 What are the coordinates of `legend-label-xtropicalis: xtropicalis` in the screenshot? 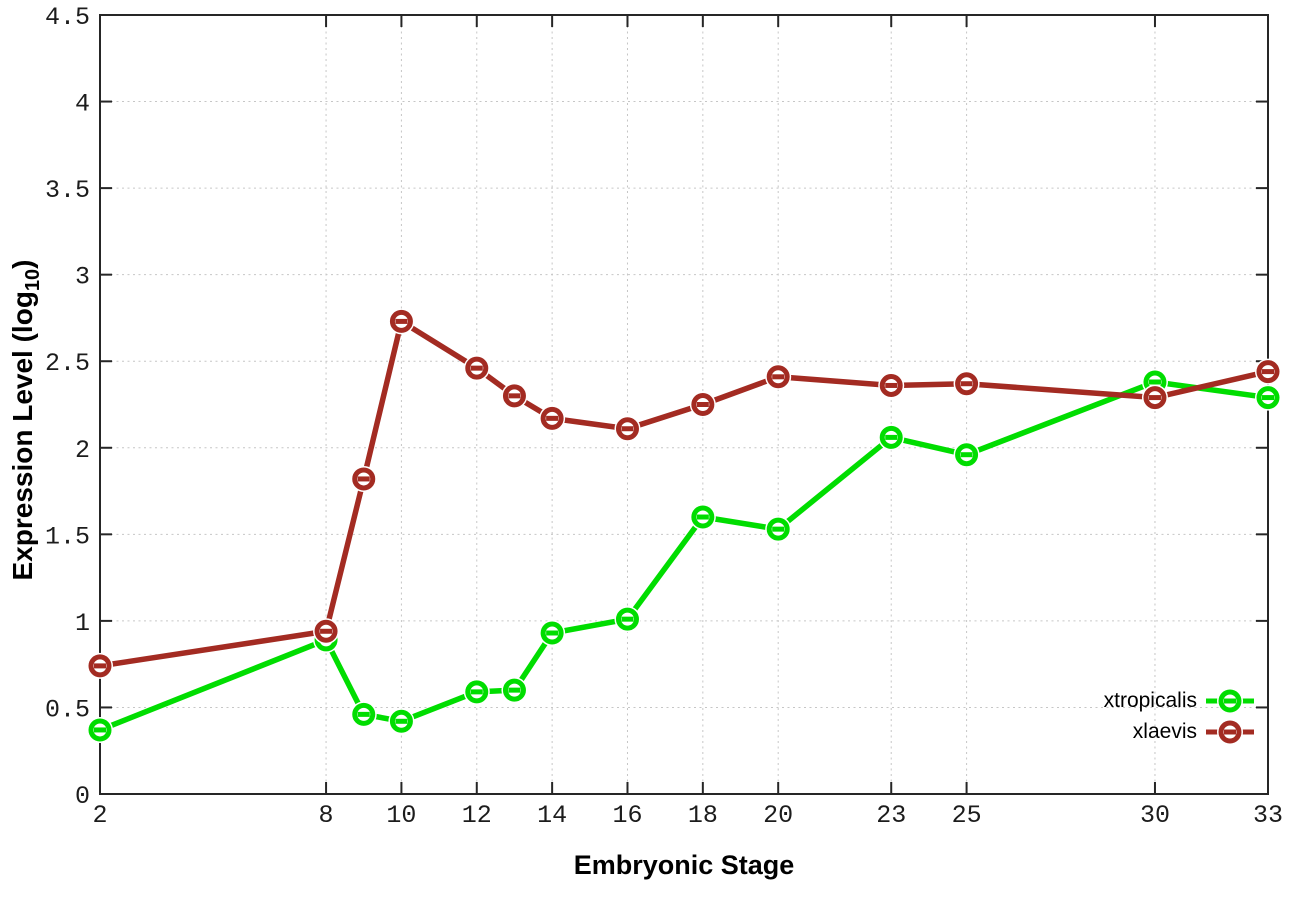 It's located at (1150, 700).